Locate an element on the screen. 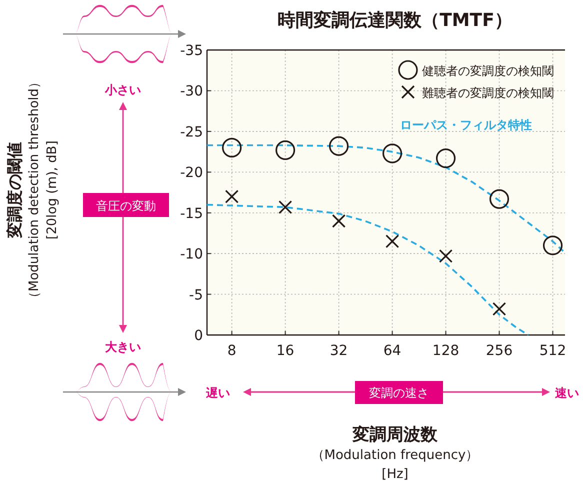 Image resolution: width=583 pixels, height=481 pixels. x-axis-title: 変調周波数 is located at coordinates (395, 435).